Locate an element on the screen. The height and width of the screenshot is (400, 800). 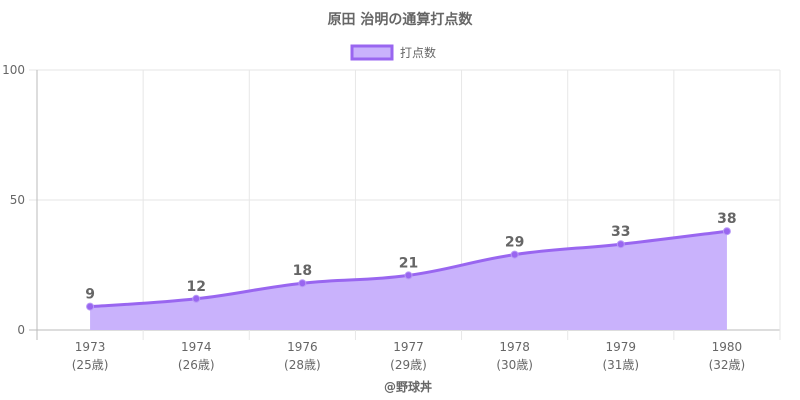
x-tick-label: 1974 is located at coordinates (196, 347).